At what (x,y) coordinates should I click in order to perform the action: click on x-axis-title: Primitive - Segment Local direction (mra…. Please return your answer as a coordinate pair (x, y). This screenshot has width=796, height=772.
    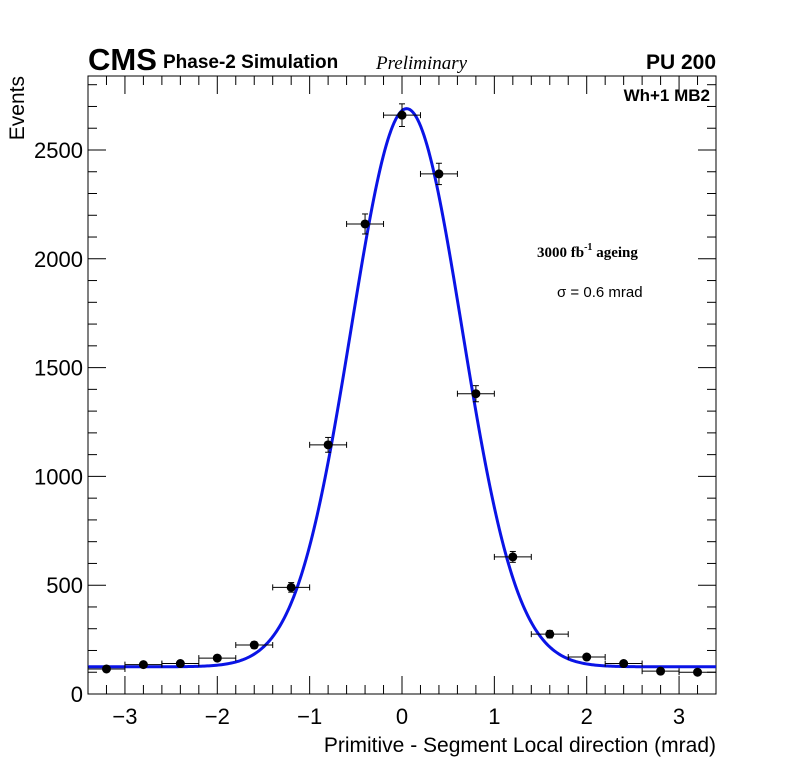
    Looking at the image, I should click on (520, 745).